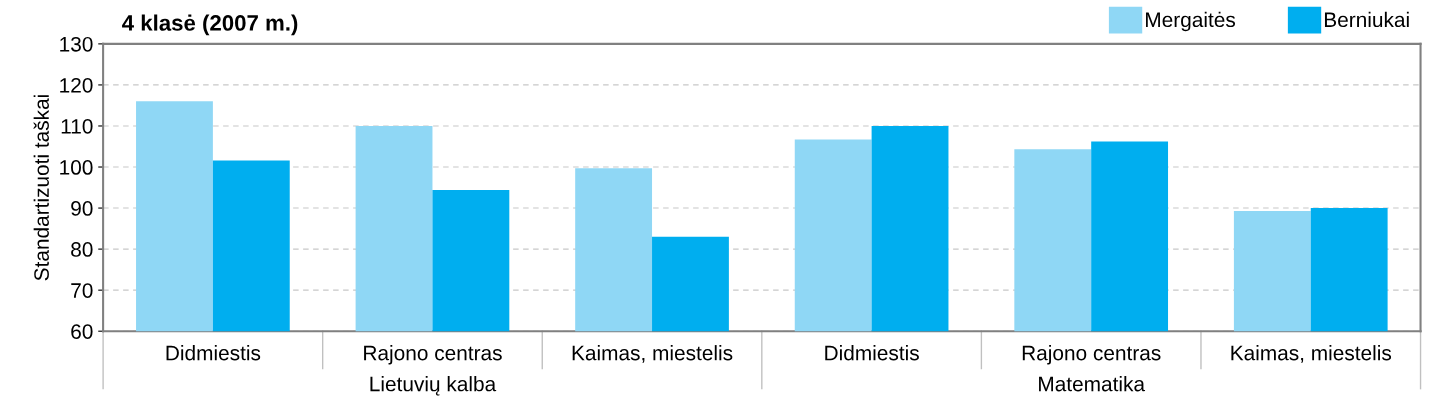  What do you see at coordinates (82, 331) in the screenshot?
I see `y-tick-label: 60` at bounding box center [82, 331].